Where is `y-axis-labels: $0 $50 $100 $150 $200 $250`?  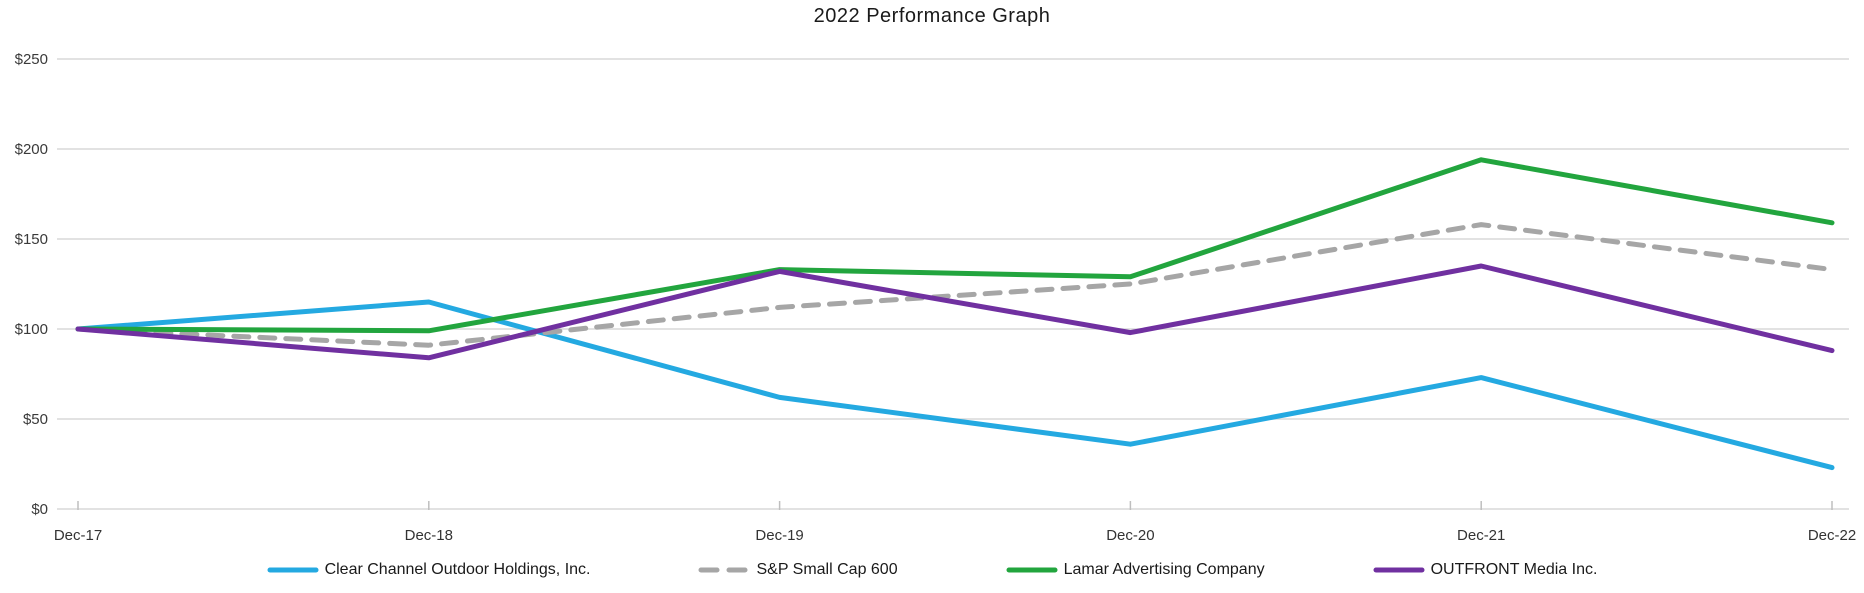 y-axis-labels: $0 $50 $100 $150 $200 $250 is located at coordinates (31, 284).